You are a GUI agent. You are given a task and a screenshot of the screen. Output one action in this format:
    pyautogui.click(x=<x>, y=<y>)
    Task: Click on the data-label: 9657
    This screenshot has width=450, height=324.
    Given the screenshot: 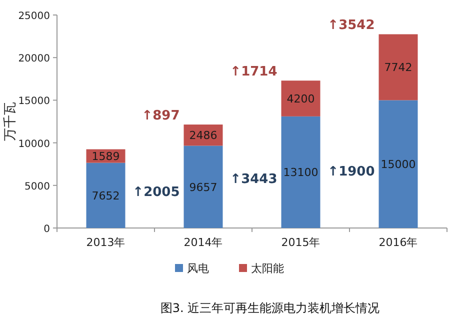 What is the action you would take?
    pyautogui.click(x=203, y=187)
    